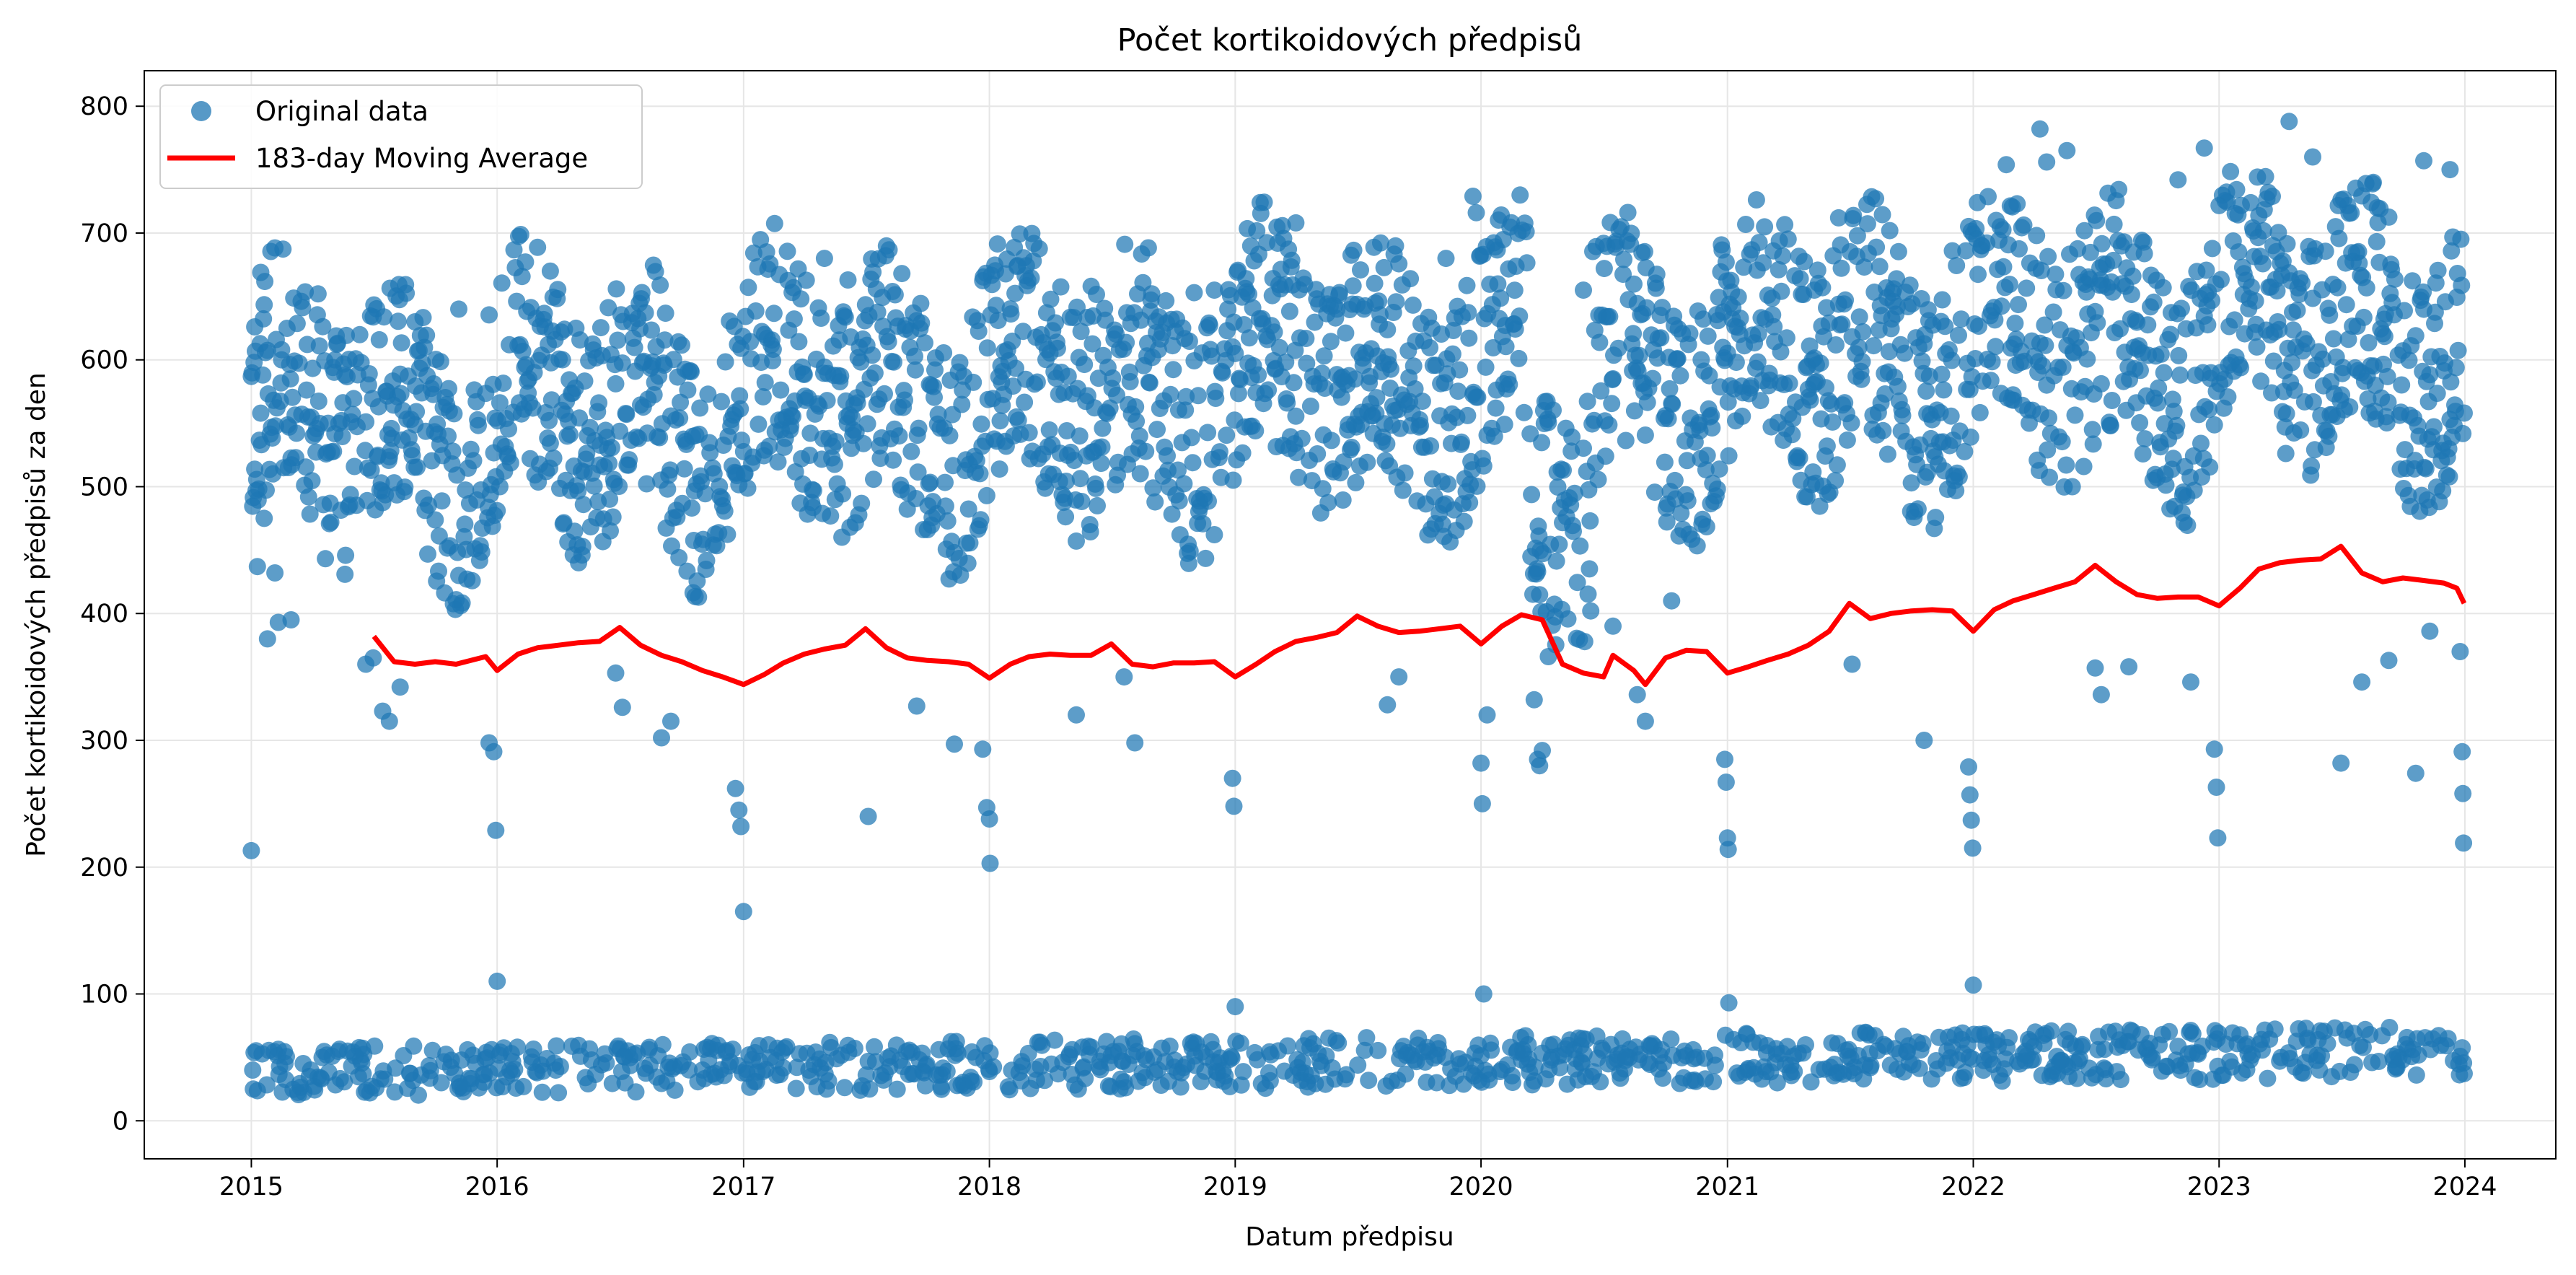 The width and height of the screenshot is (2576, 1275). I want to click on x-tick-label: 2017, so click(743, 1187).